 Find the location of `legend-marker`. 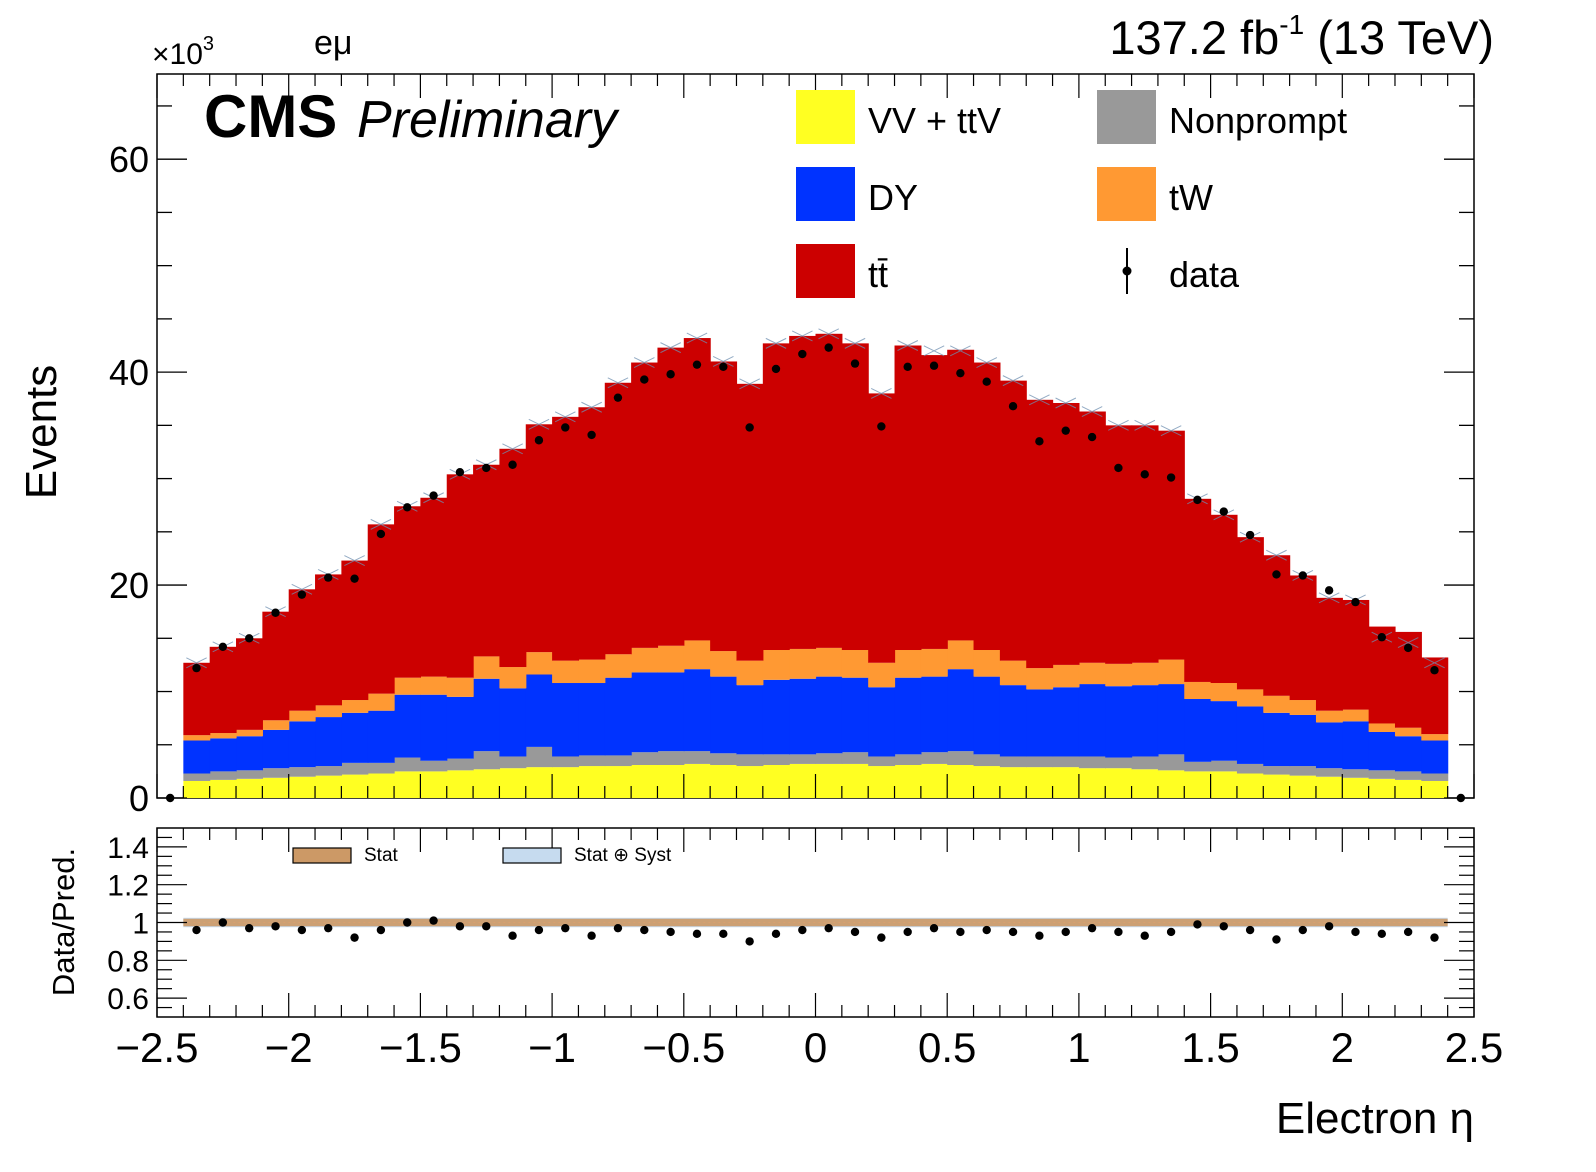

legend-marker is located at coordinates (1127, 271).